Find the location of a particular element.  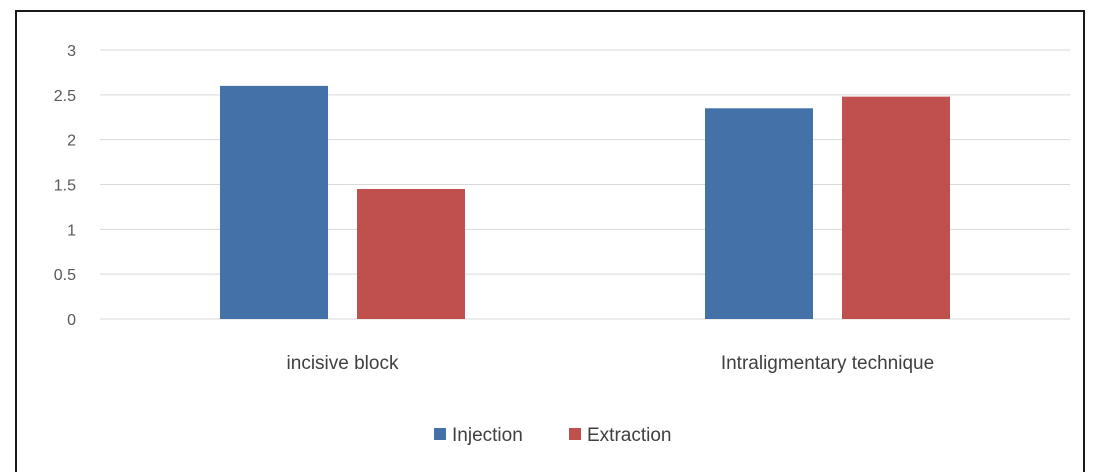

y-tick-label: 3 is located at coordinates (71, 51).